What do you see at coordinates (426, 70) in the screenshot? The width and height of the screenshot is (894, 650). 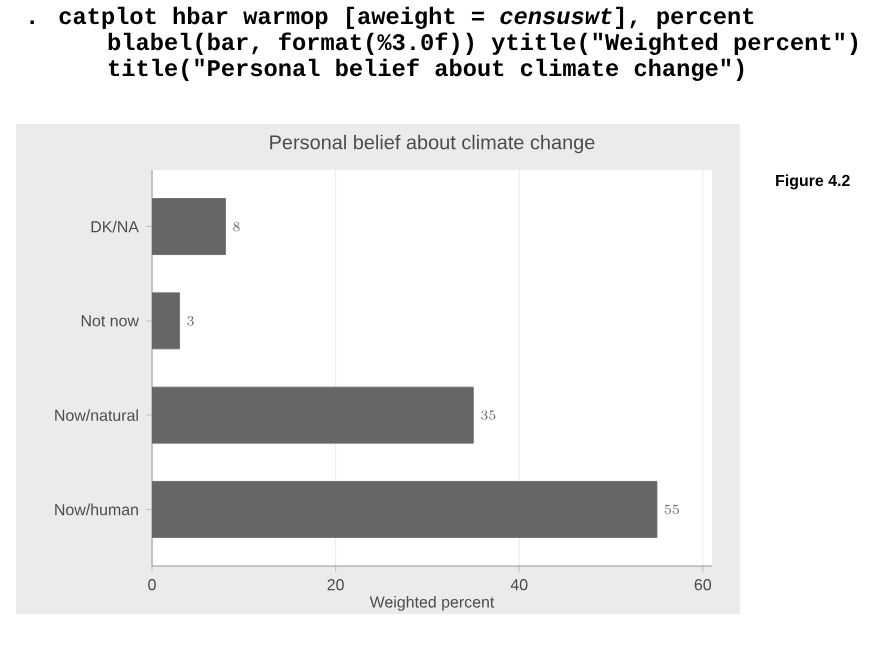 I see `text: title("Personal belief about climate change")` at bounding box center [426, 70].